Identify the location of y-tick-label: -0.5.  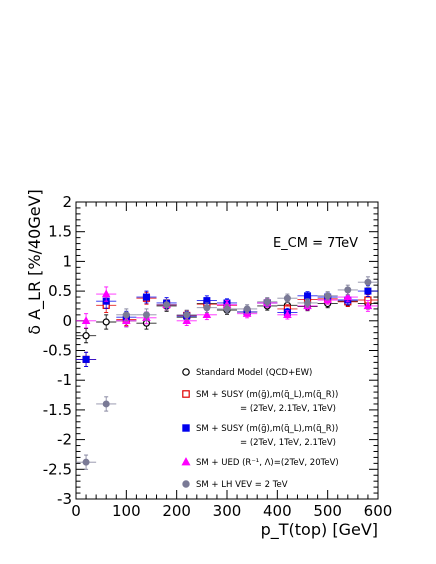
(57, 351).